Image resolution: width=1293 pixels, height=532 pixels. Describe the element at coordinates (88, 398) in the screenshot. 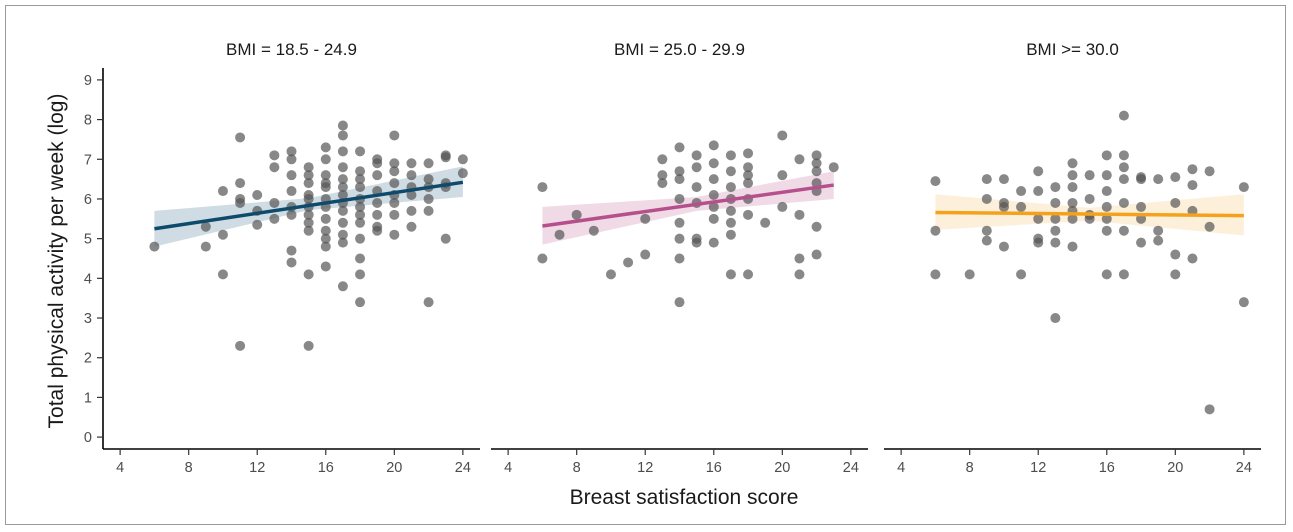

I see `y-tick-label: 1` at that location.